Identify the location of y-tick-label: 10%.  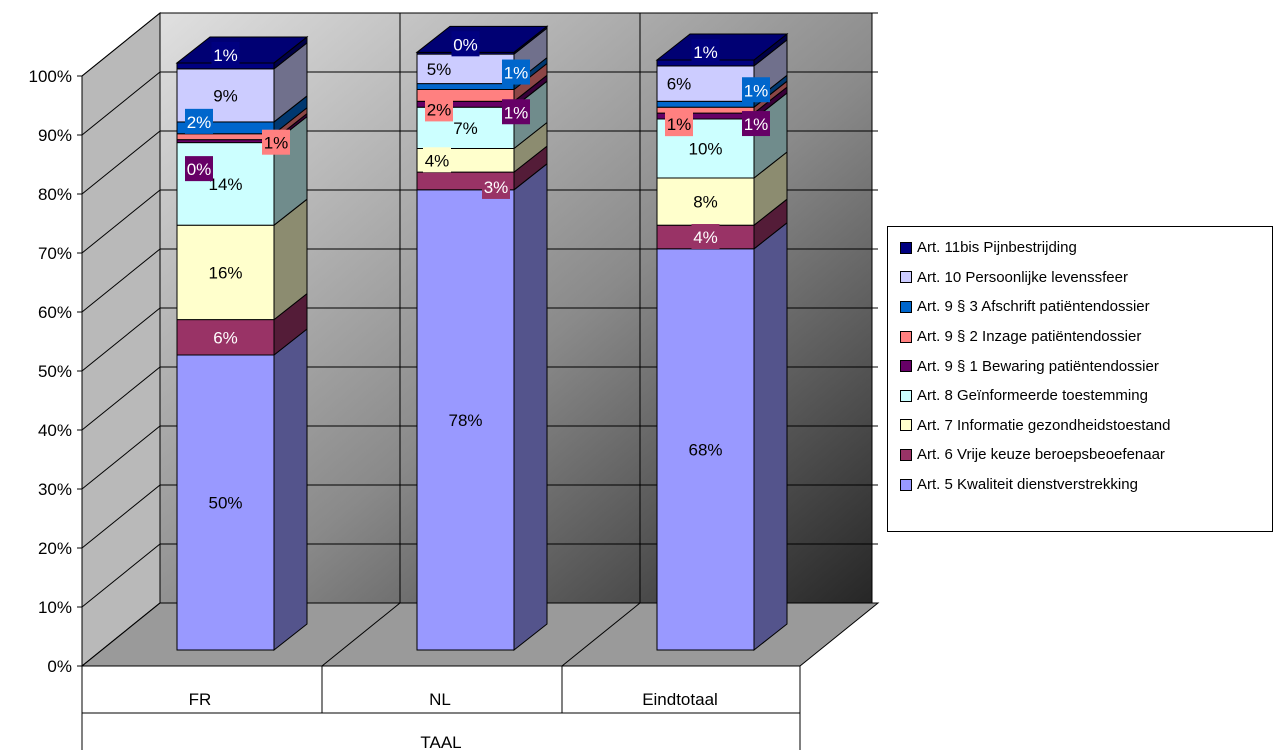
(55, 607).